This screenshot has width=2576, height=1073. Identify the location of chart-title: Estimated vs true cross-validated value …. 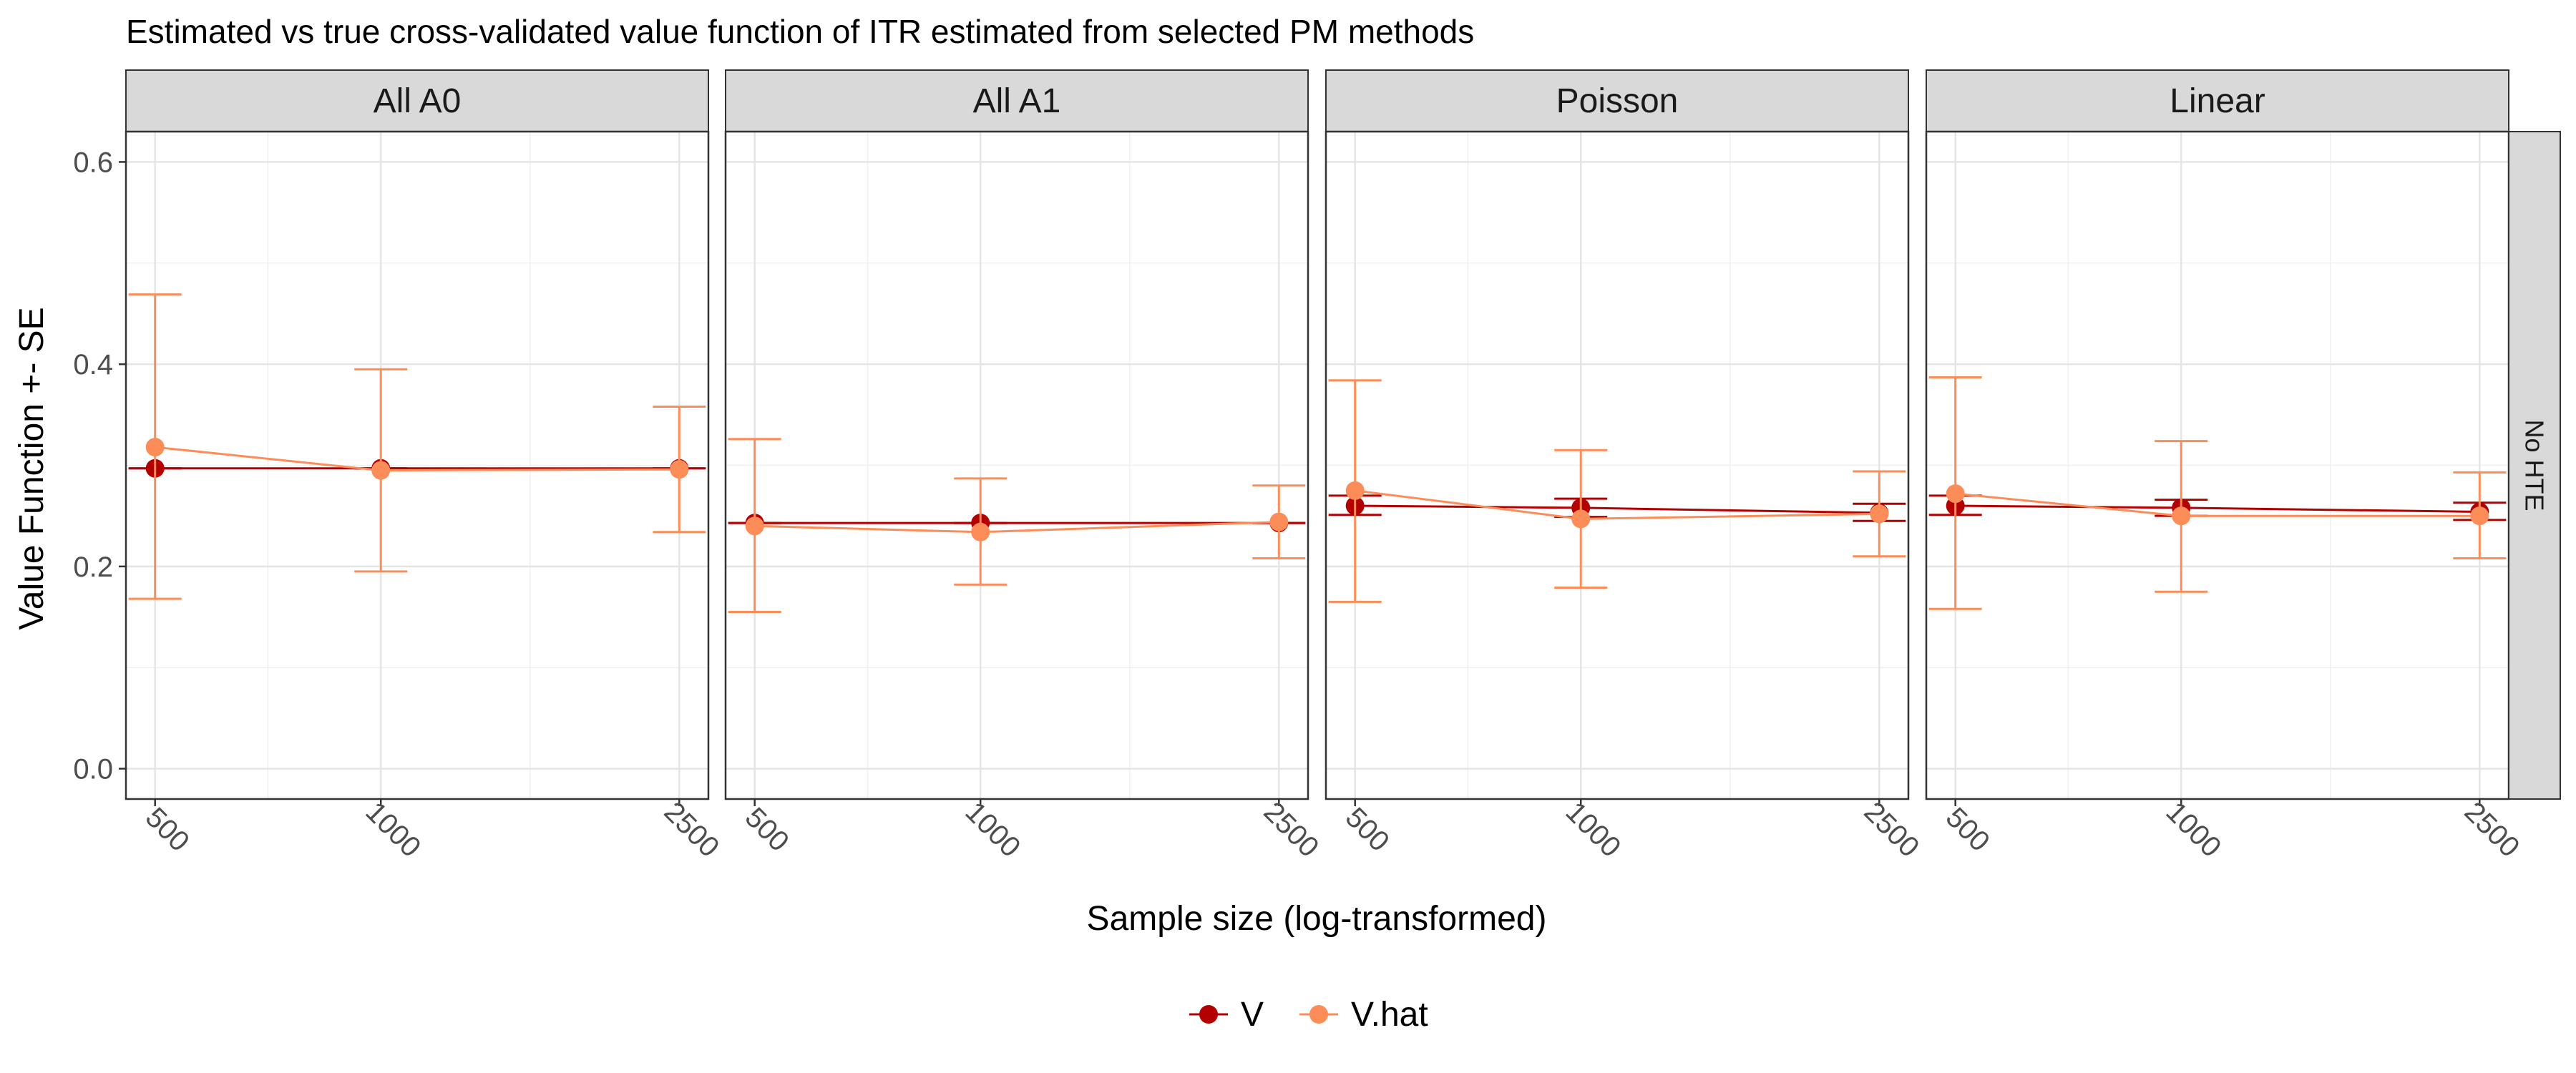
(800, 32).